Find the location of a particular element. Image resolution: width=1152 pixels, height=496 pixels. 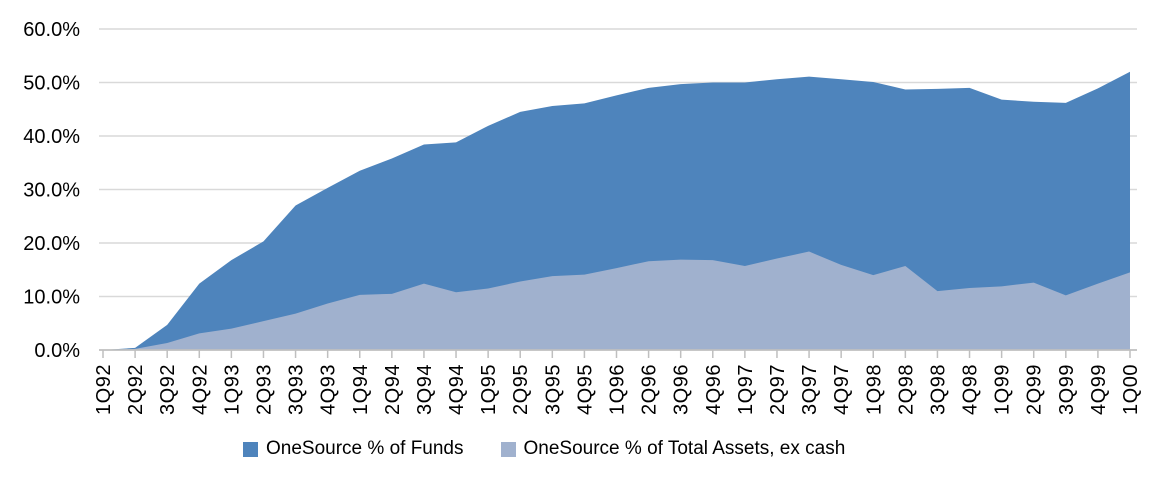

x-axis-label: 1Q94 is located at coordinates (361, 389).